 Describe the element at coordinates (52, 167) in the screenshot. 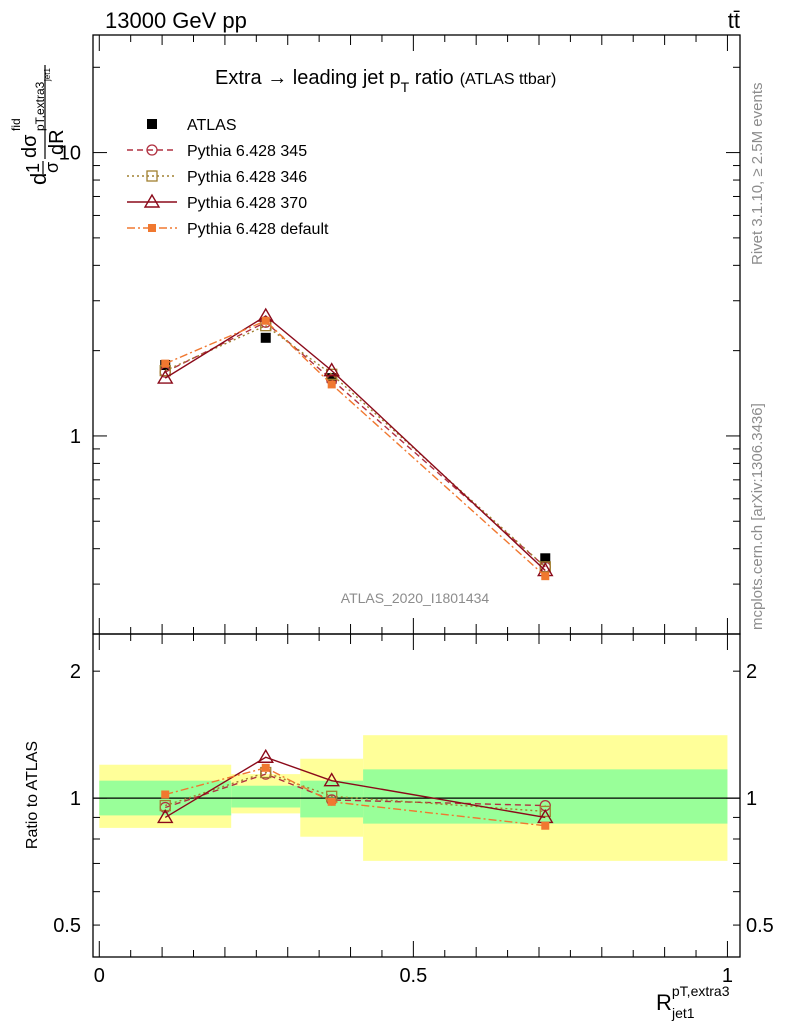

I see `ylabel-sigma: σ` at that location.